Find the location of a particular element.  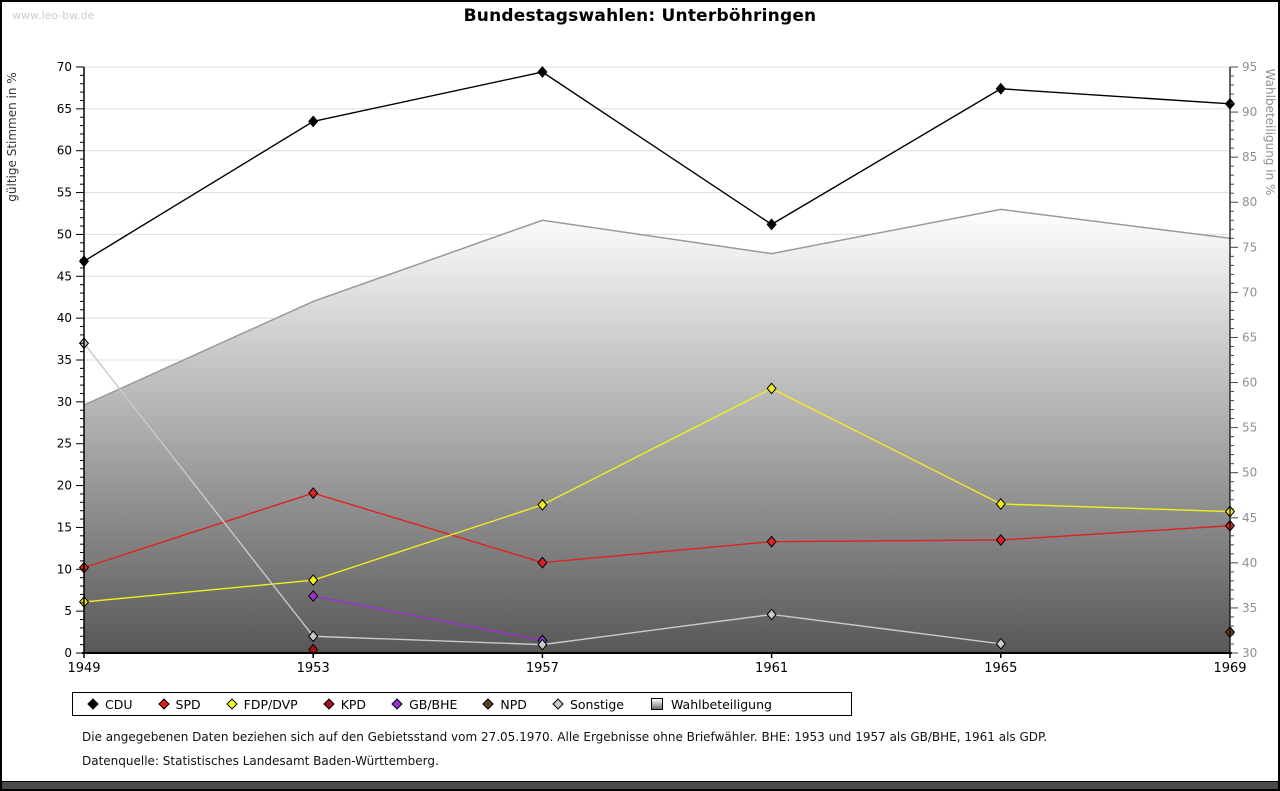

right-tick-label: 85 is located at coordinates (1249, 157).